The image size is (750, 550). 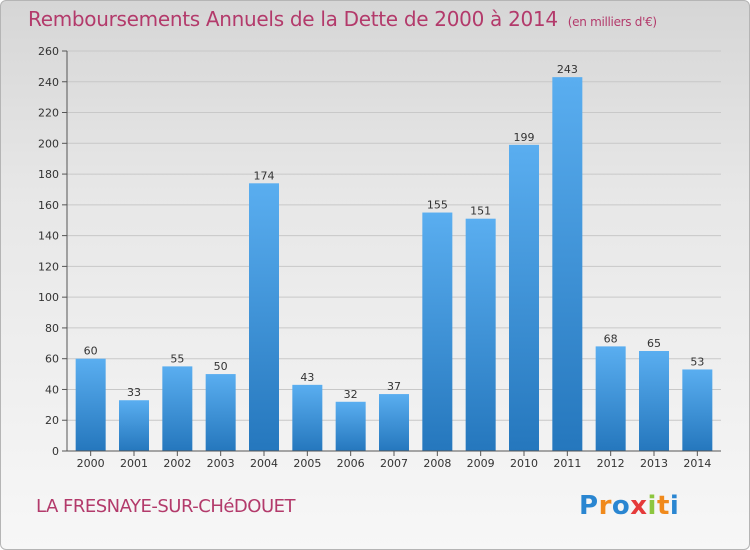 What do you see at coordinates (53, 251) in the screenshot?
I see `y-axis: 0 20 40 60 80 100 120 140 160 180 200 220 240 260` at bounding box center [53, 251].